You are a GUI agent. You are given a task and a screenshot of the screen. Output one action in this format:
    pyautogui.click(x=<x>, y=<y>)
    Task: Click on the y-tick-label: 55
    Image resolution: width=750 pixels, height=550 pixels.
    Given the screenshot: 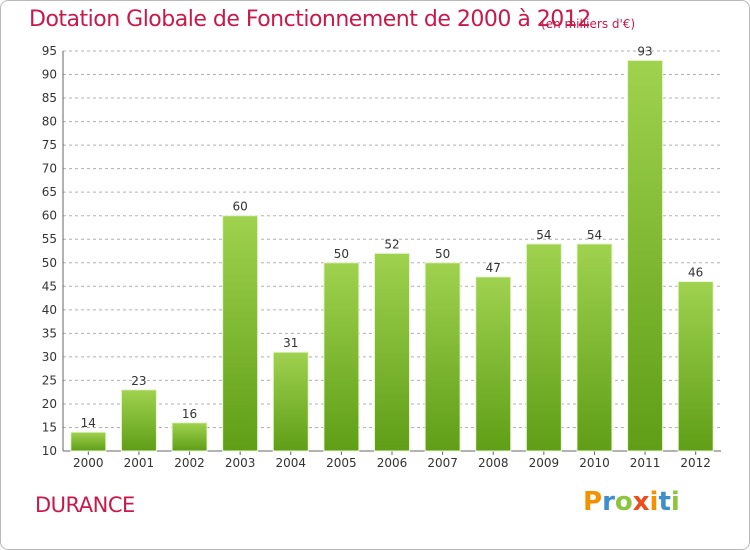 What is the action you would take?
    pyautogui.click(x=49, y=239)
    